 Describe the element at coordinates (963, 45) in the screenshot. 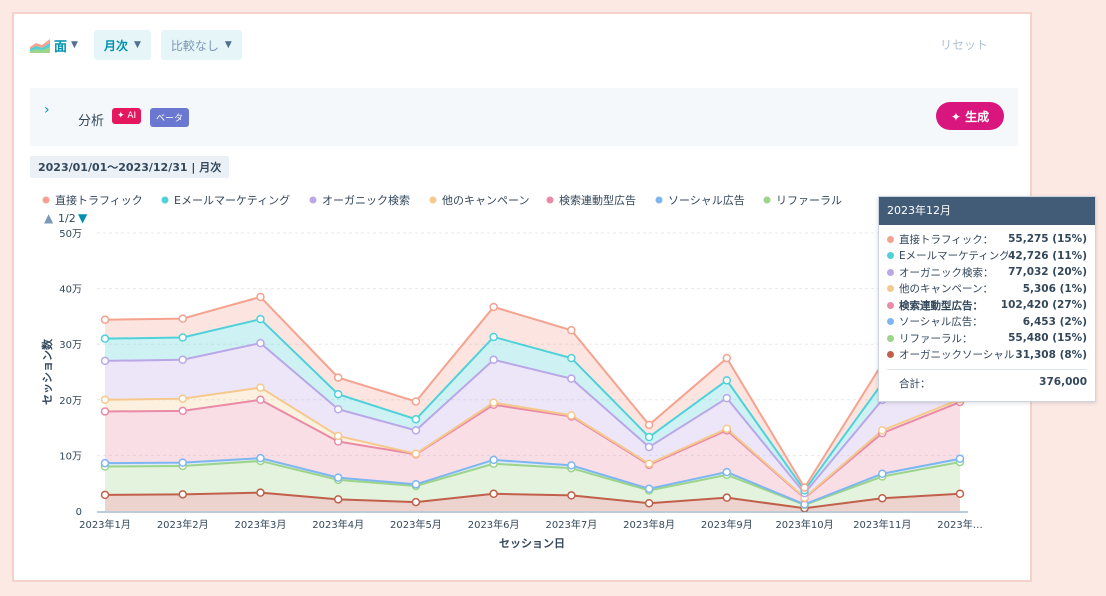

I see `reset-link: リセット` at that location.